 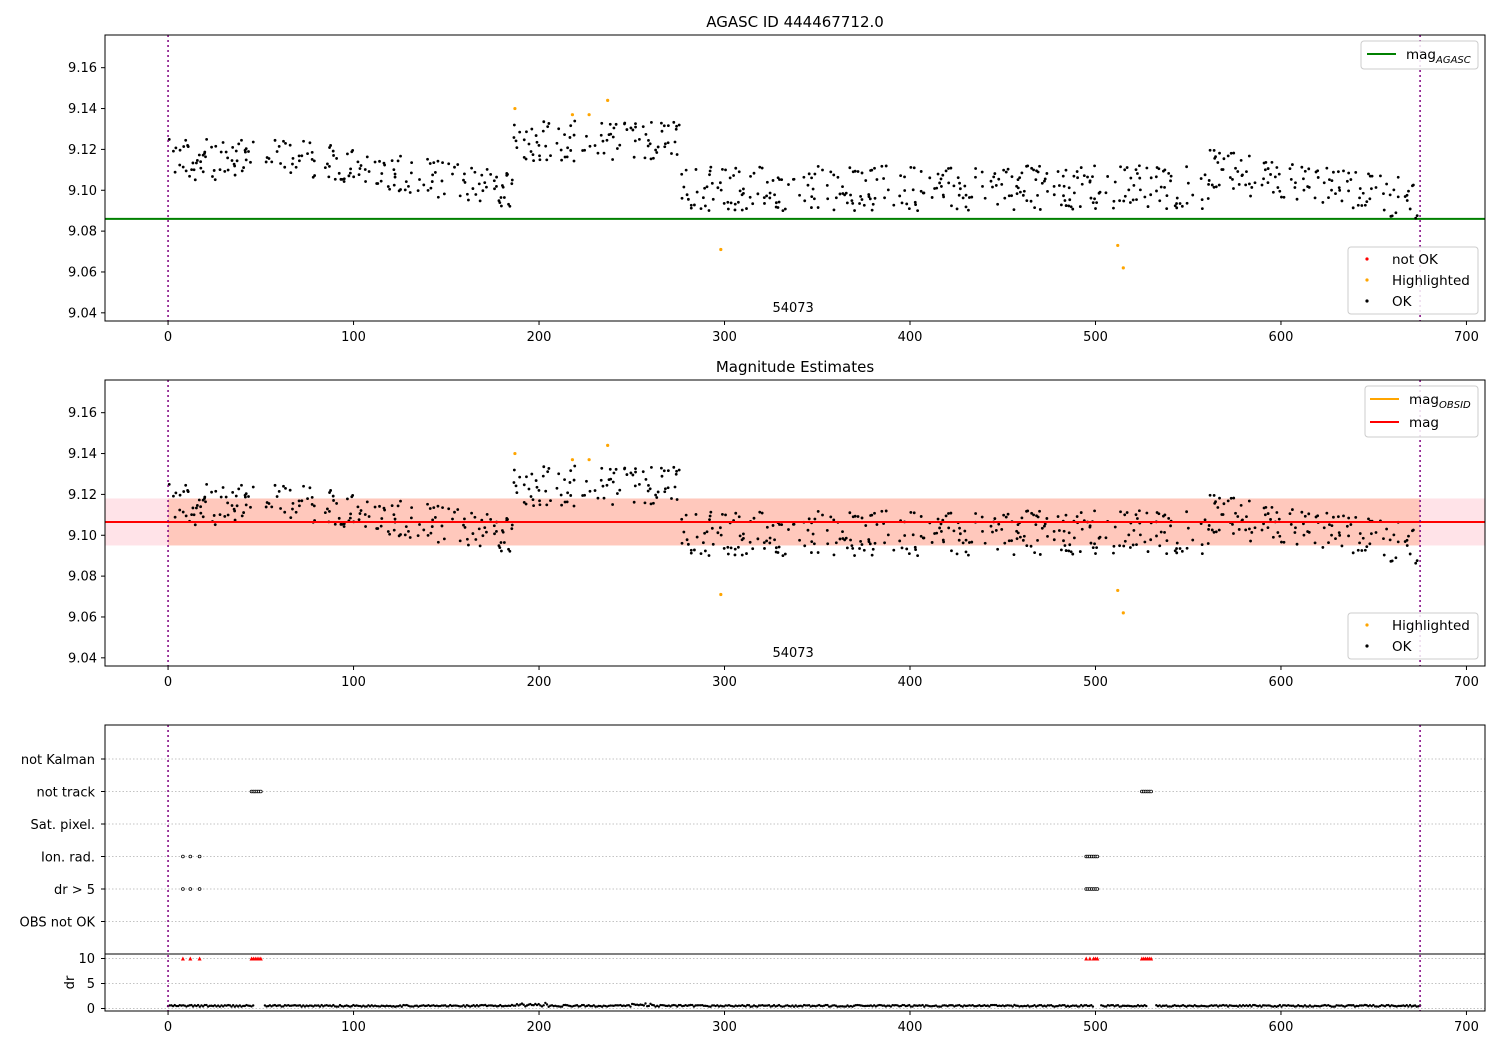 What do you see at coordinates (1086, 958) in the screenshot?
I see `dr-flag-marker` at bounding box center [1086, 958].